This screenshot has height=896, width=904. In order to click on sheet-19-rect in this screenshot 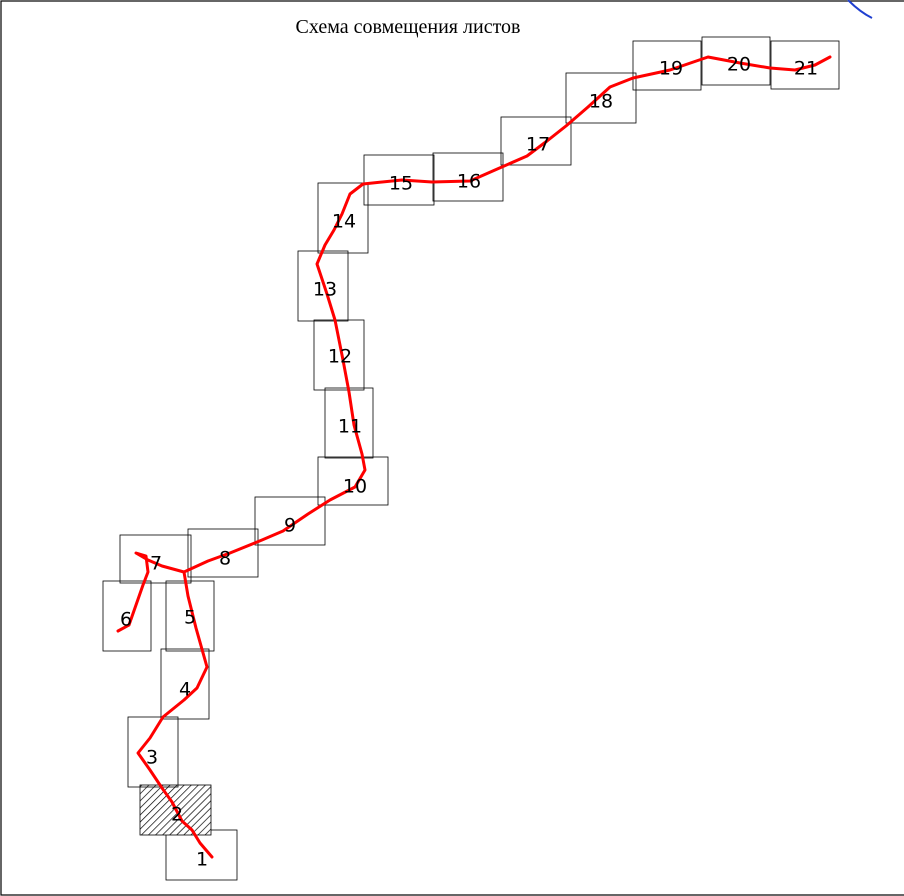, I will do `click(667, 65)`.